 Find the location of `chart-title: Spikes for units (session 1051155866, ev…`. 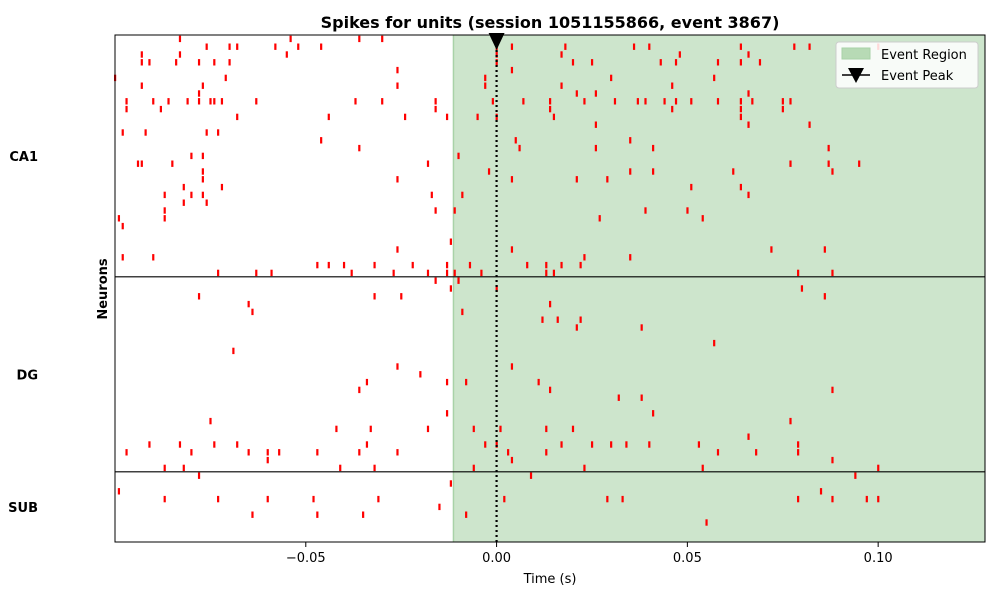

chart-title: Spikes for units (session 1051155866, ev… is located at coordinates (550, 22).